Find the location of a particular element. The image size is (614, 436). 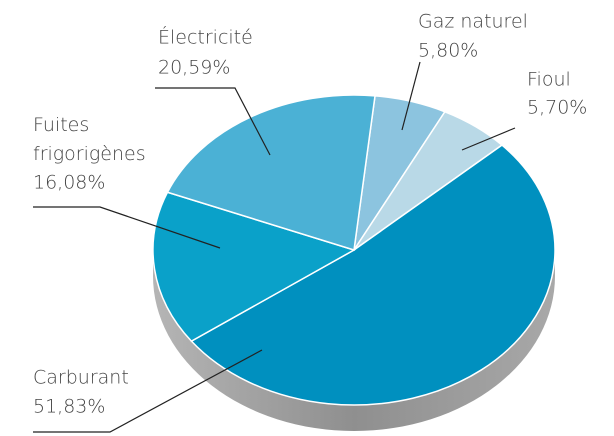

slice-value: 20,59% is located at coordinates (194, 68).